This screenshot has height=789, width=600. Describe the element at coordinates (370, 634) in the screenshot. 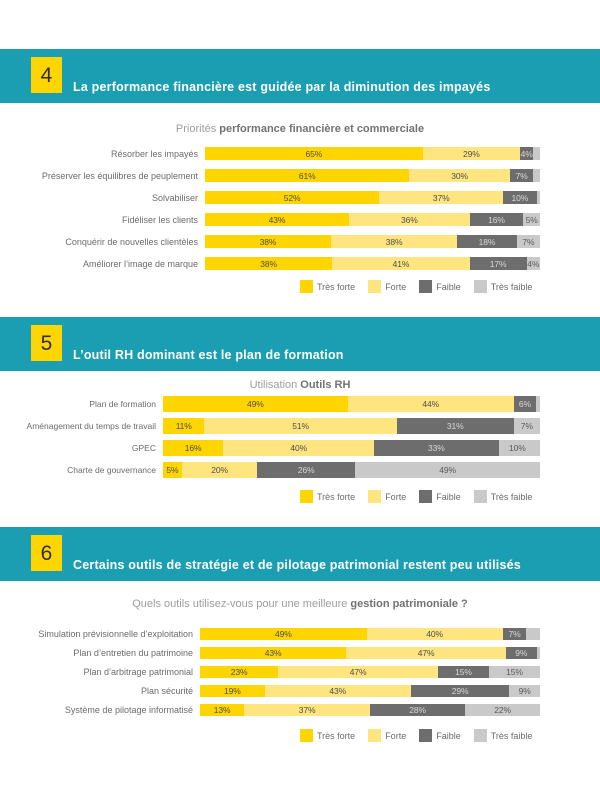

I see `stacked-bar: 49% 40% 7%` at that location.